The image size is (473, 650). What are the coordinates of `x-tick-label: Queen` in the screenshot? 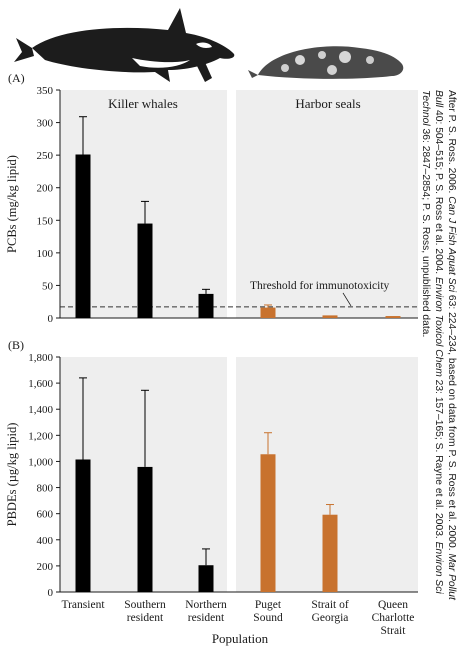 It's located at (393, 605).